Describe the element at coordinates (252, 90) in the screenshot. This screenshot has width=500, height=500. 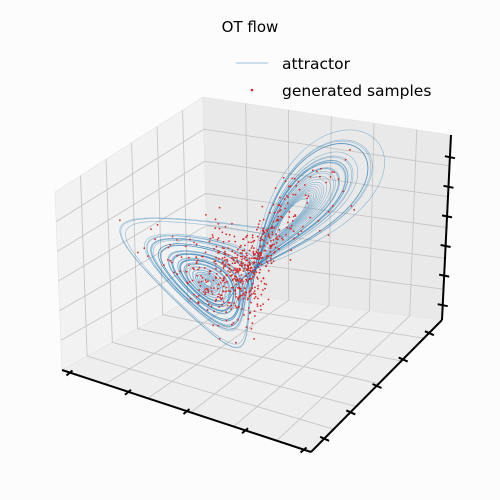
I see `legend-swatch-generated-samples` at that location.